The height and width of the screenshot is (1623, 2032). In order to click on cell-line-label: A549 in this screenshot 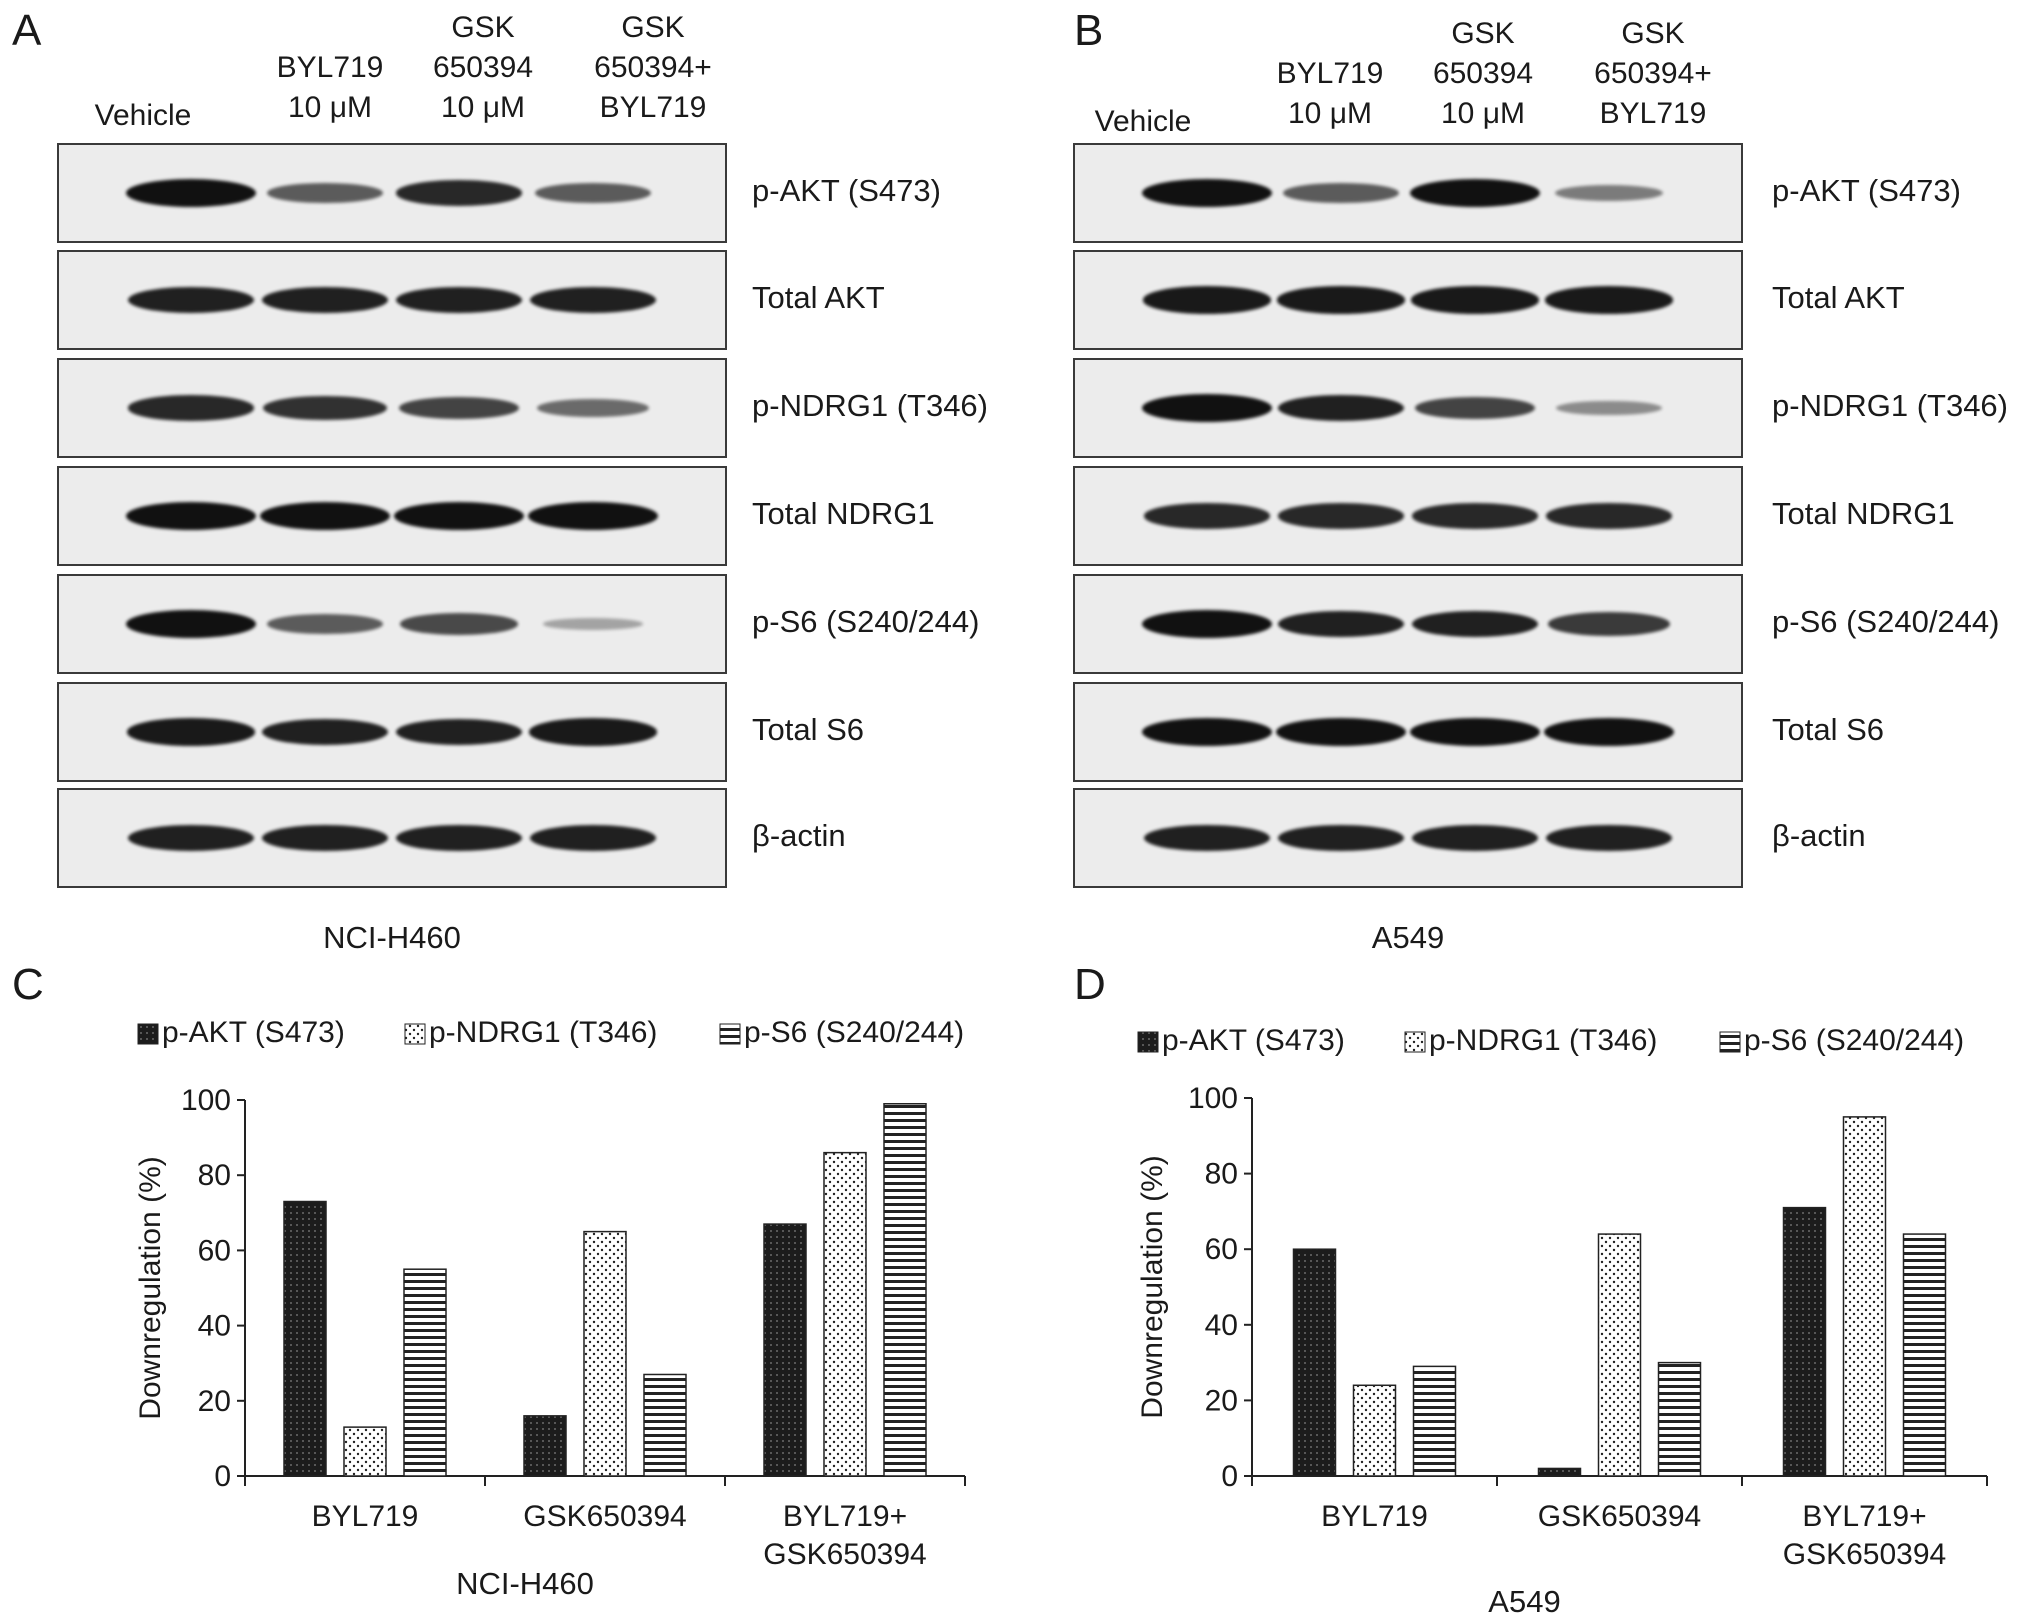, I will do `click(1408, 937)`.